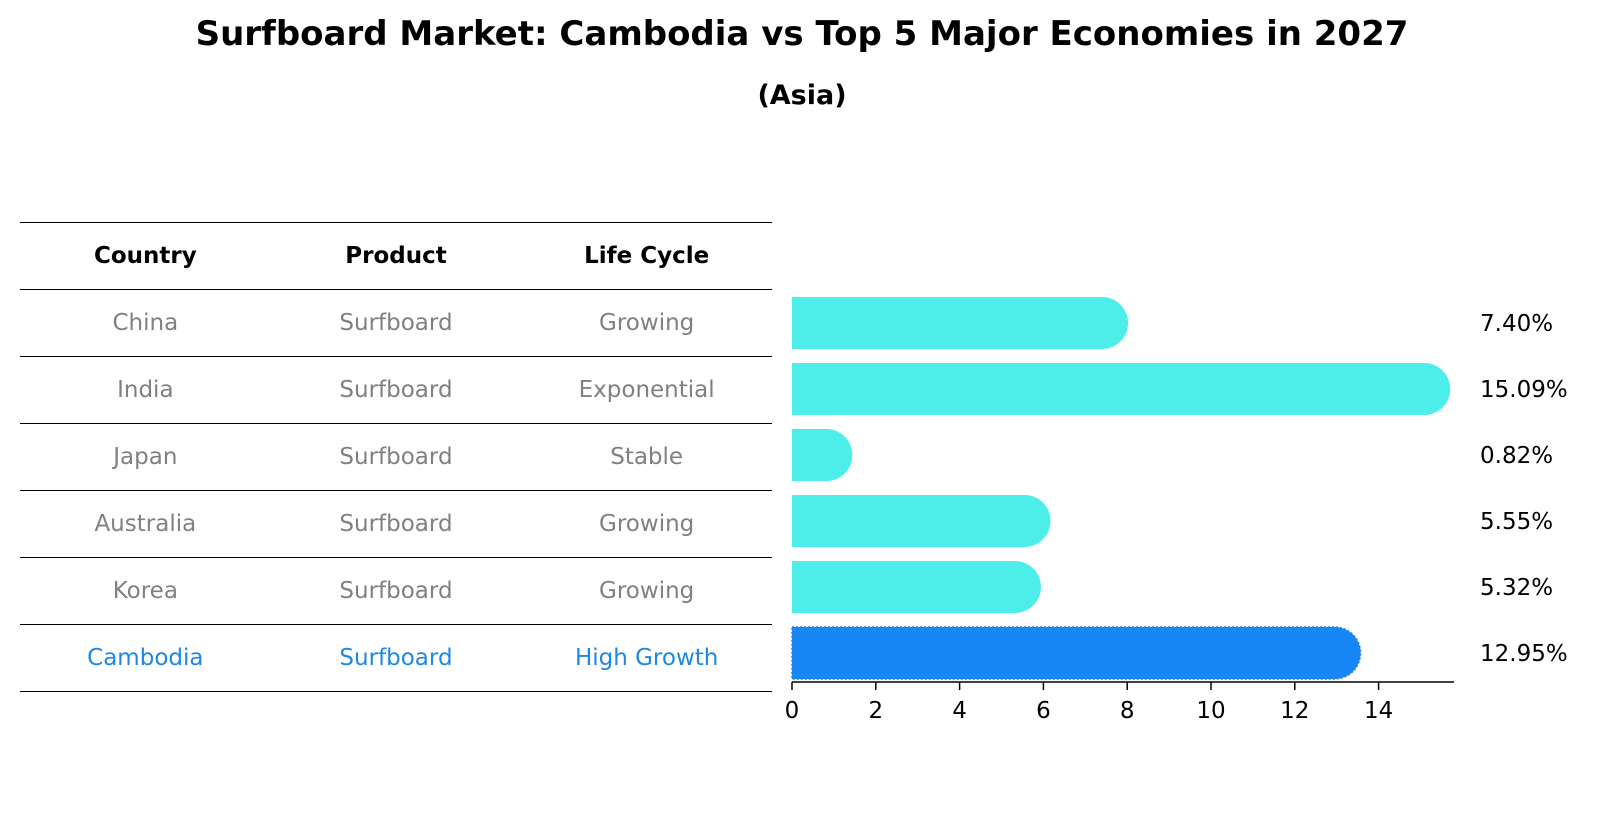 This screenshot has width=1604, height=823. Describe the element at coordinates (802, 95) in the screenshot. I see `chart-subtitle: (Asia)` at that location.